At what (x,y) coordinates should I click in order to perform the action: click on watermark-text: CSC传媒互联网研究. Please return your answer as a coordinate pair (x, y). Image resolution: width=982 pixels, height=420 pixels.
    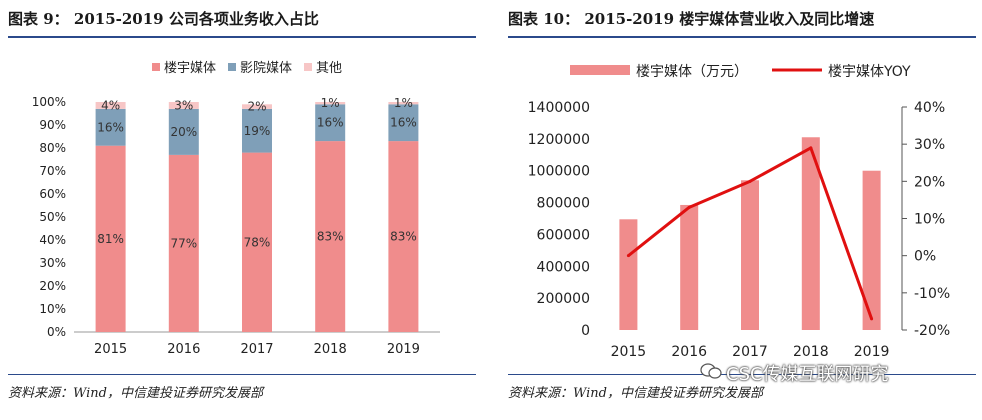
    Looking at the image, I should click on (807, 374).